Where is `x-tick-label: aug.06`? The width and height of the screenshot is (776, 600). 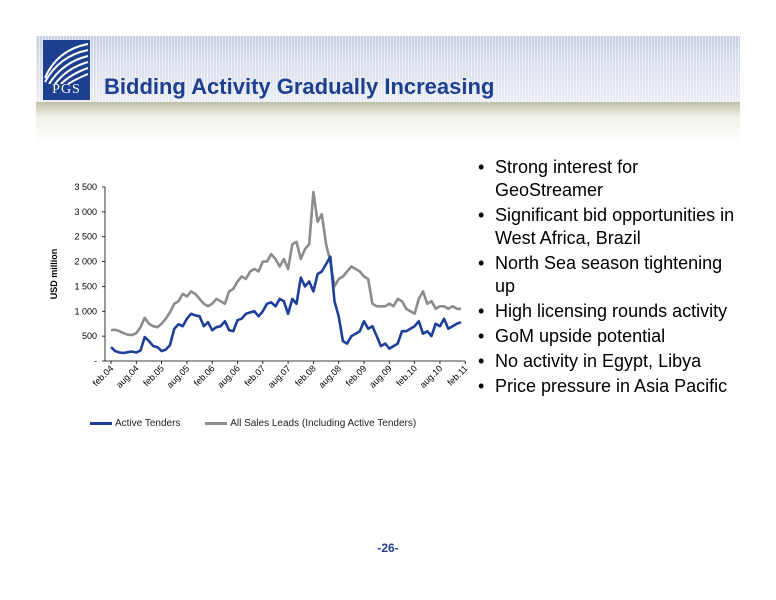 x-tick-label: aug.06 is located at coordinates (228, 376).